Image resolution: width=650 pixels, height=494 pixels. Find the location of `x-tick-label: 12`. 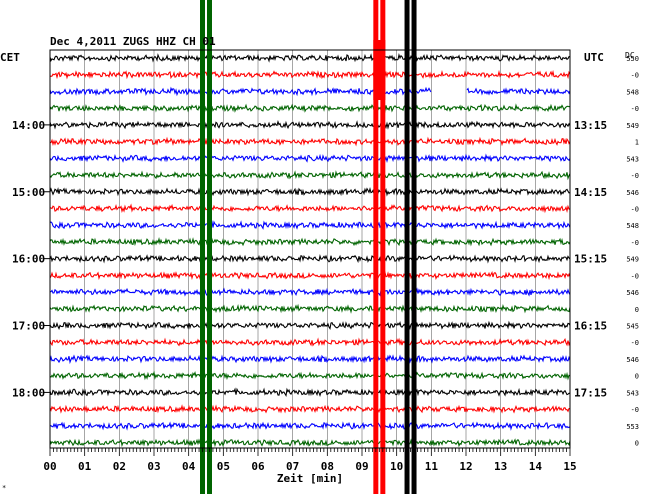

x-tick-label: 12 is located at coordinates (465, 466).